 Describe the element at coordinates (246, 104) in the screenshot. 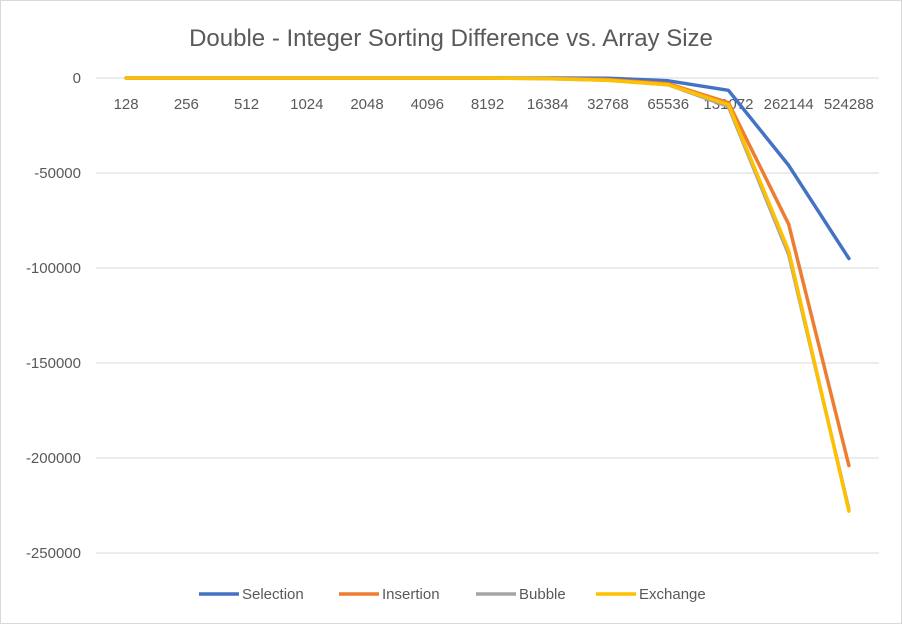

I see `x-tick-label: 512` at that location.